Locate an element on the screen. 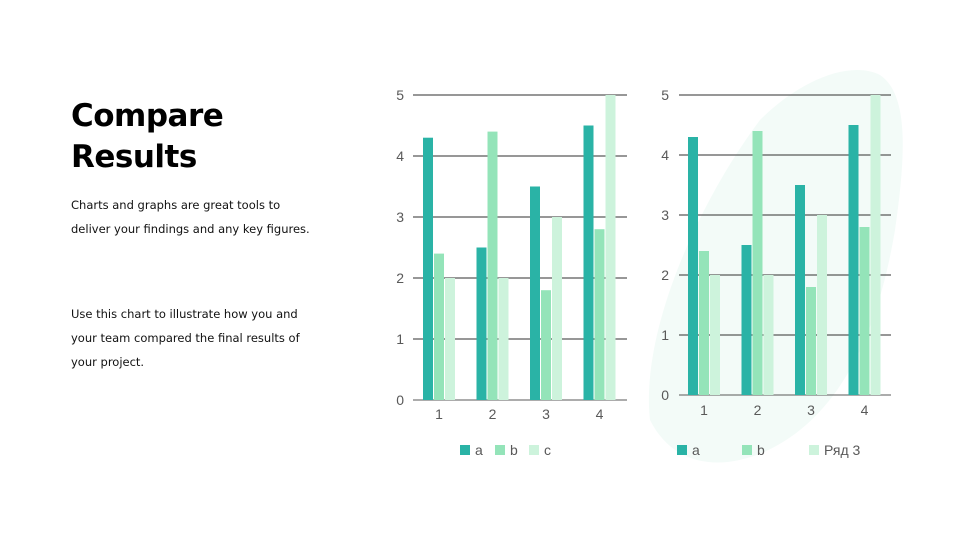  chart-2-y-tick-label: 3 is located at coordinates (665, 215).